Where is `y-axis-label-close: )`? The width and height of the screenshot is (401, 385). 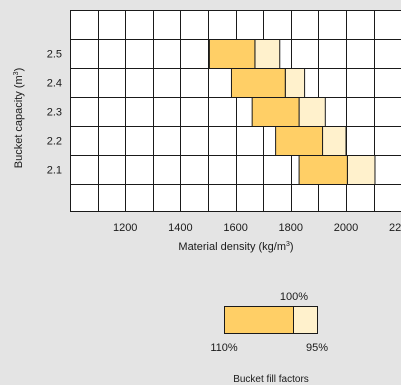 y-axis-label-close: ) is located at coordinates (19, 70).